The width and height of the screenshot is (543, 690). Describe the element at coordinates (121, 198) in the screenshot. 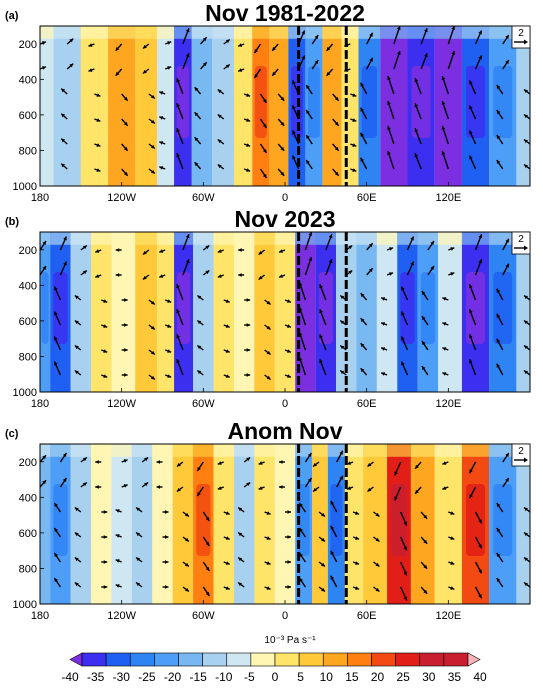

I see `x-tick-label: 120W` at that location.